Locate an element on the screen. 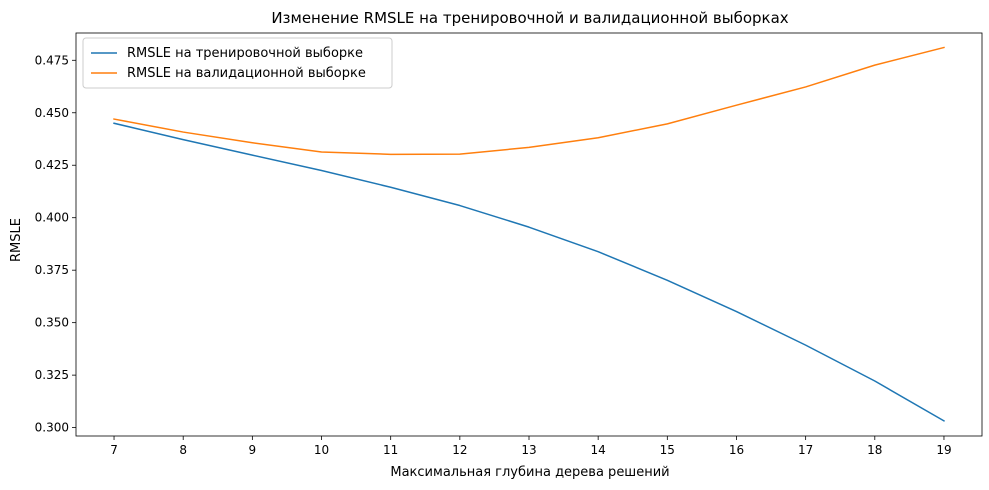 The width and height of the screenshot is (989, 490). x-tick-label: 11 is located at coordinates (390, 450).